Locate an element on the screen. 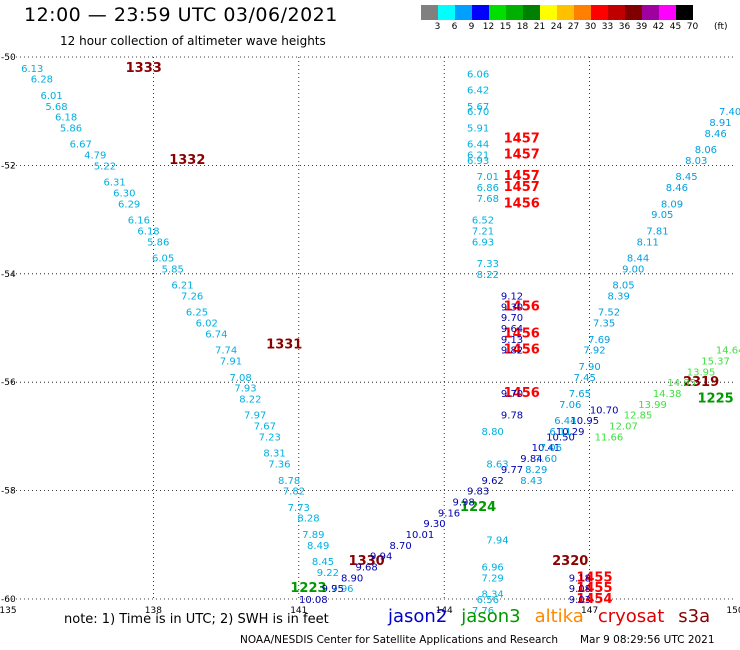 This screenshot has height=650, width=740. wave-height-label: 6.86 is located at coordinates (488, 188).